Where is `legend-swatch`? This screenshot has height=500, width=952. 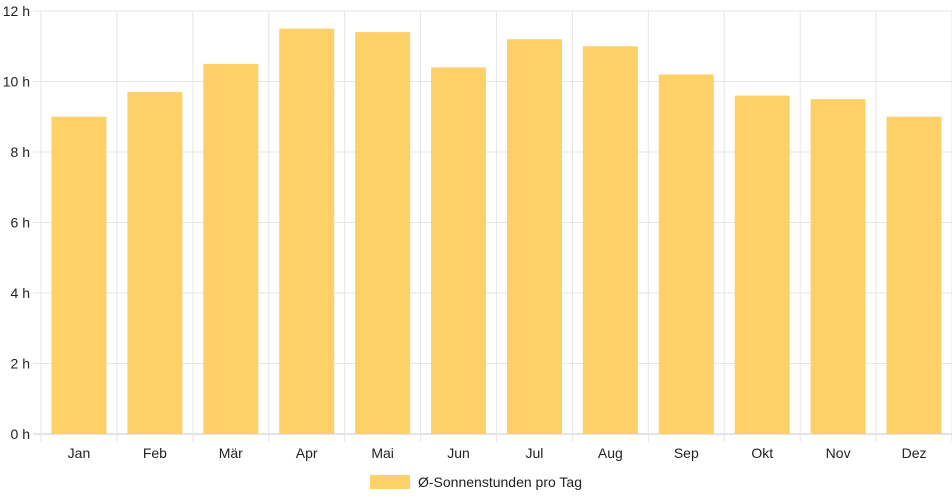
legend-swatch is located at coordinates (390, 482).